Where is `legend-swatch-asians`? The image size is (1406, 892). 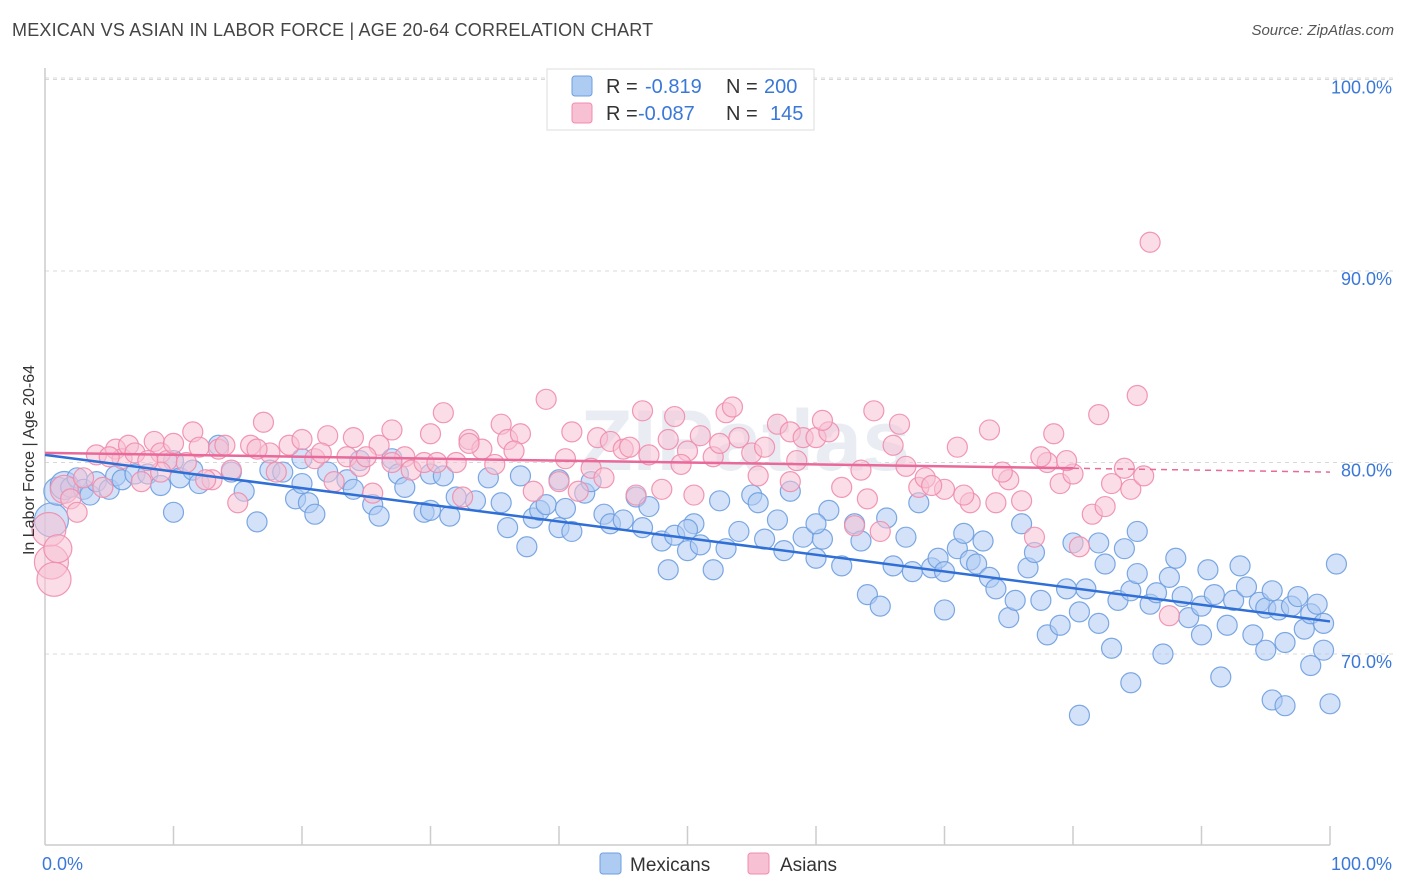
legend-swatch-asians is located at coordinates (582, 113).